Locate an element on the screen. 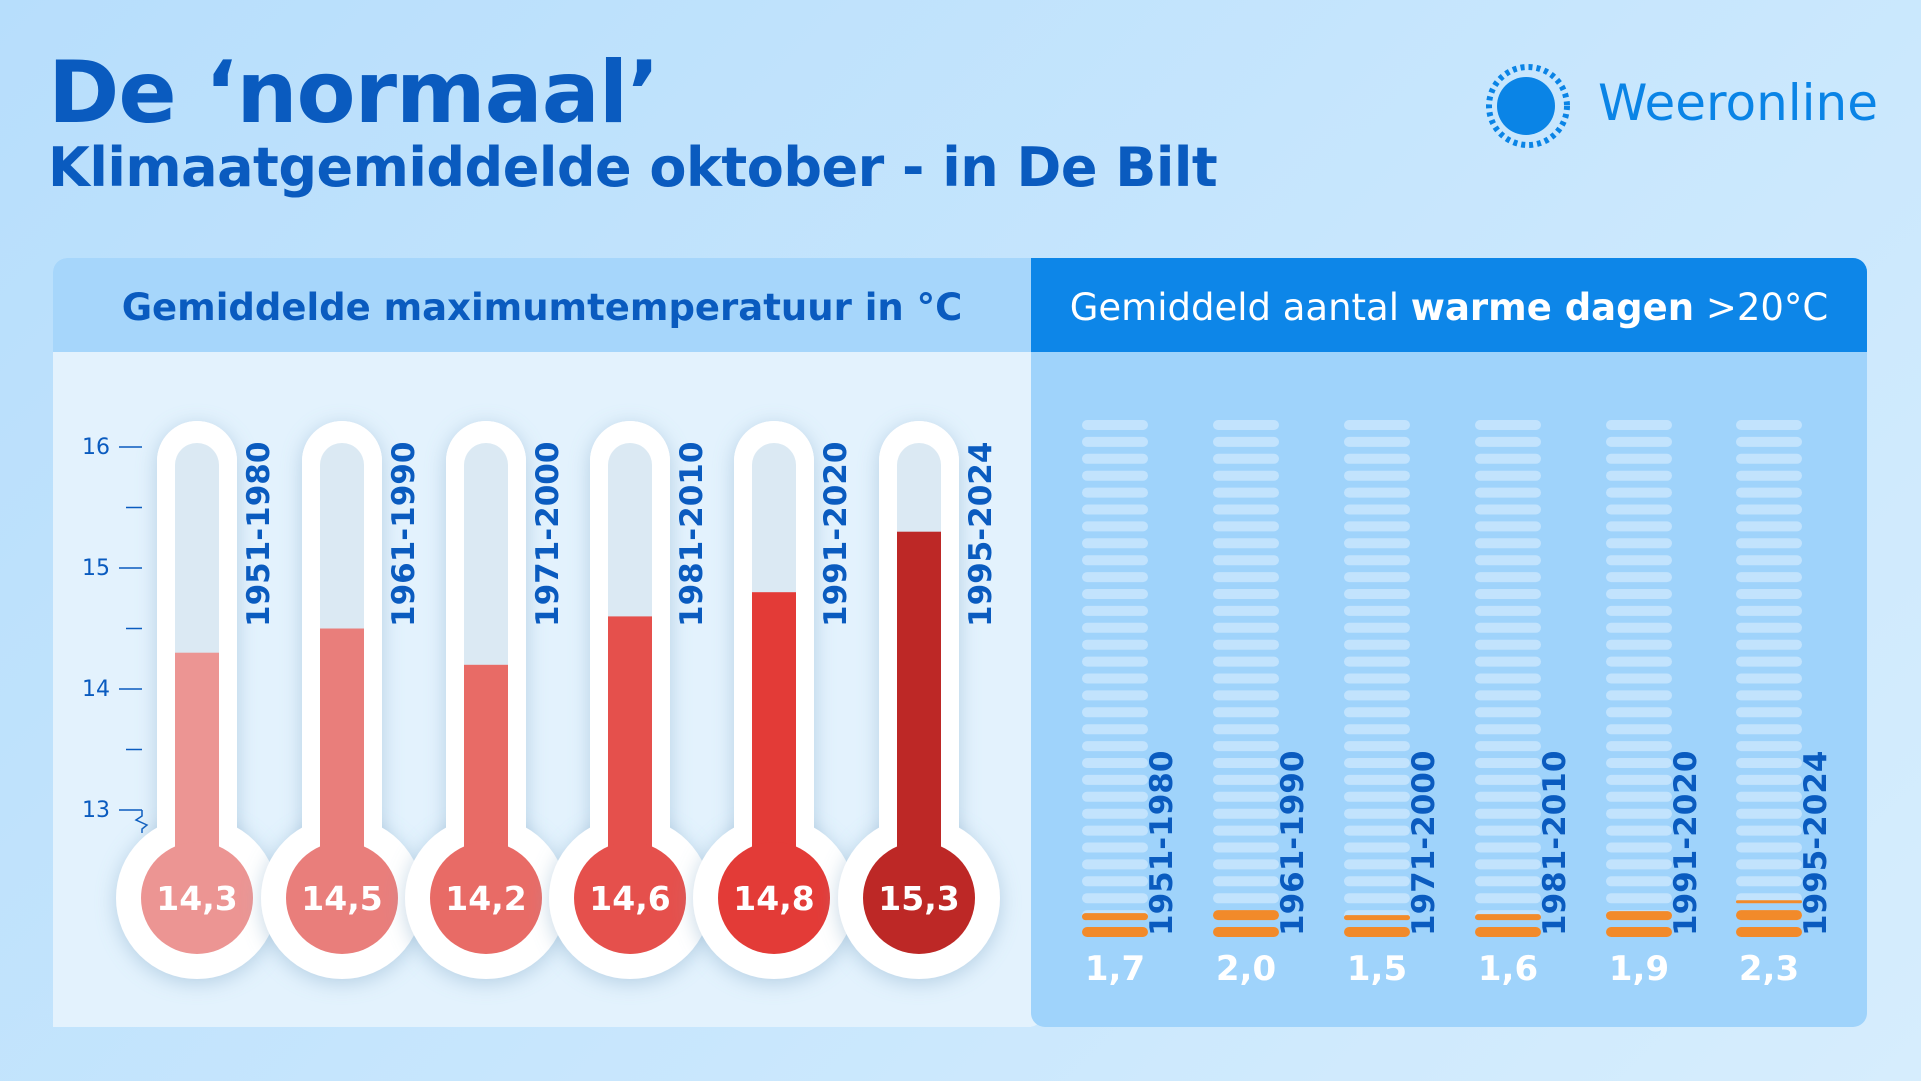 The height and width of the screenshot is (1081, 1921). left-chart-title: Gemiddelde maximumtemperatuur in °C is located at coordinates (542, 307).